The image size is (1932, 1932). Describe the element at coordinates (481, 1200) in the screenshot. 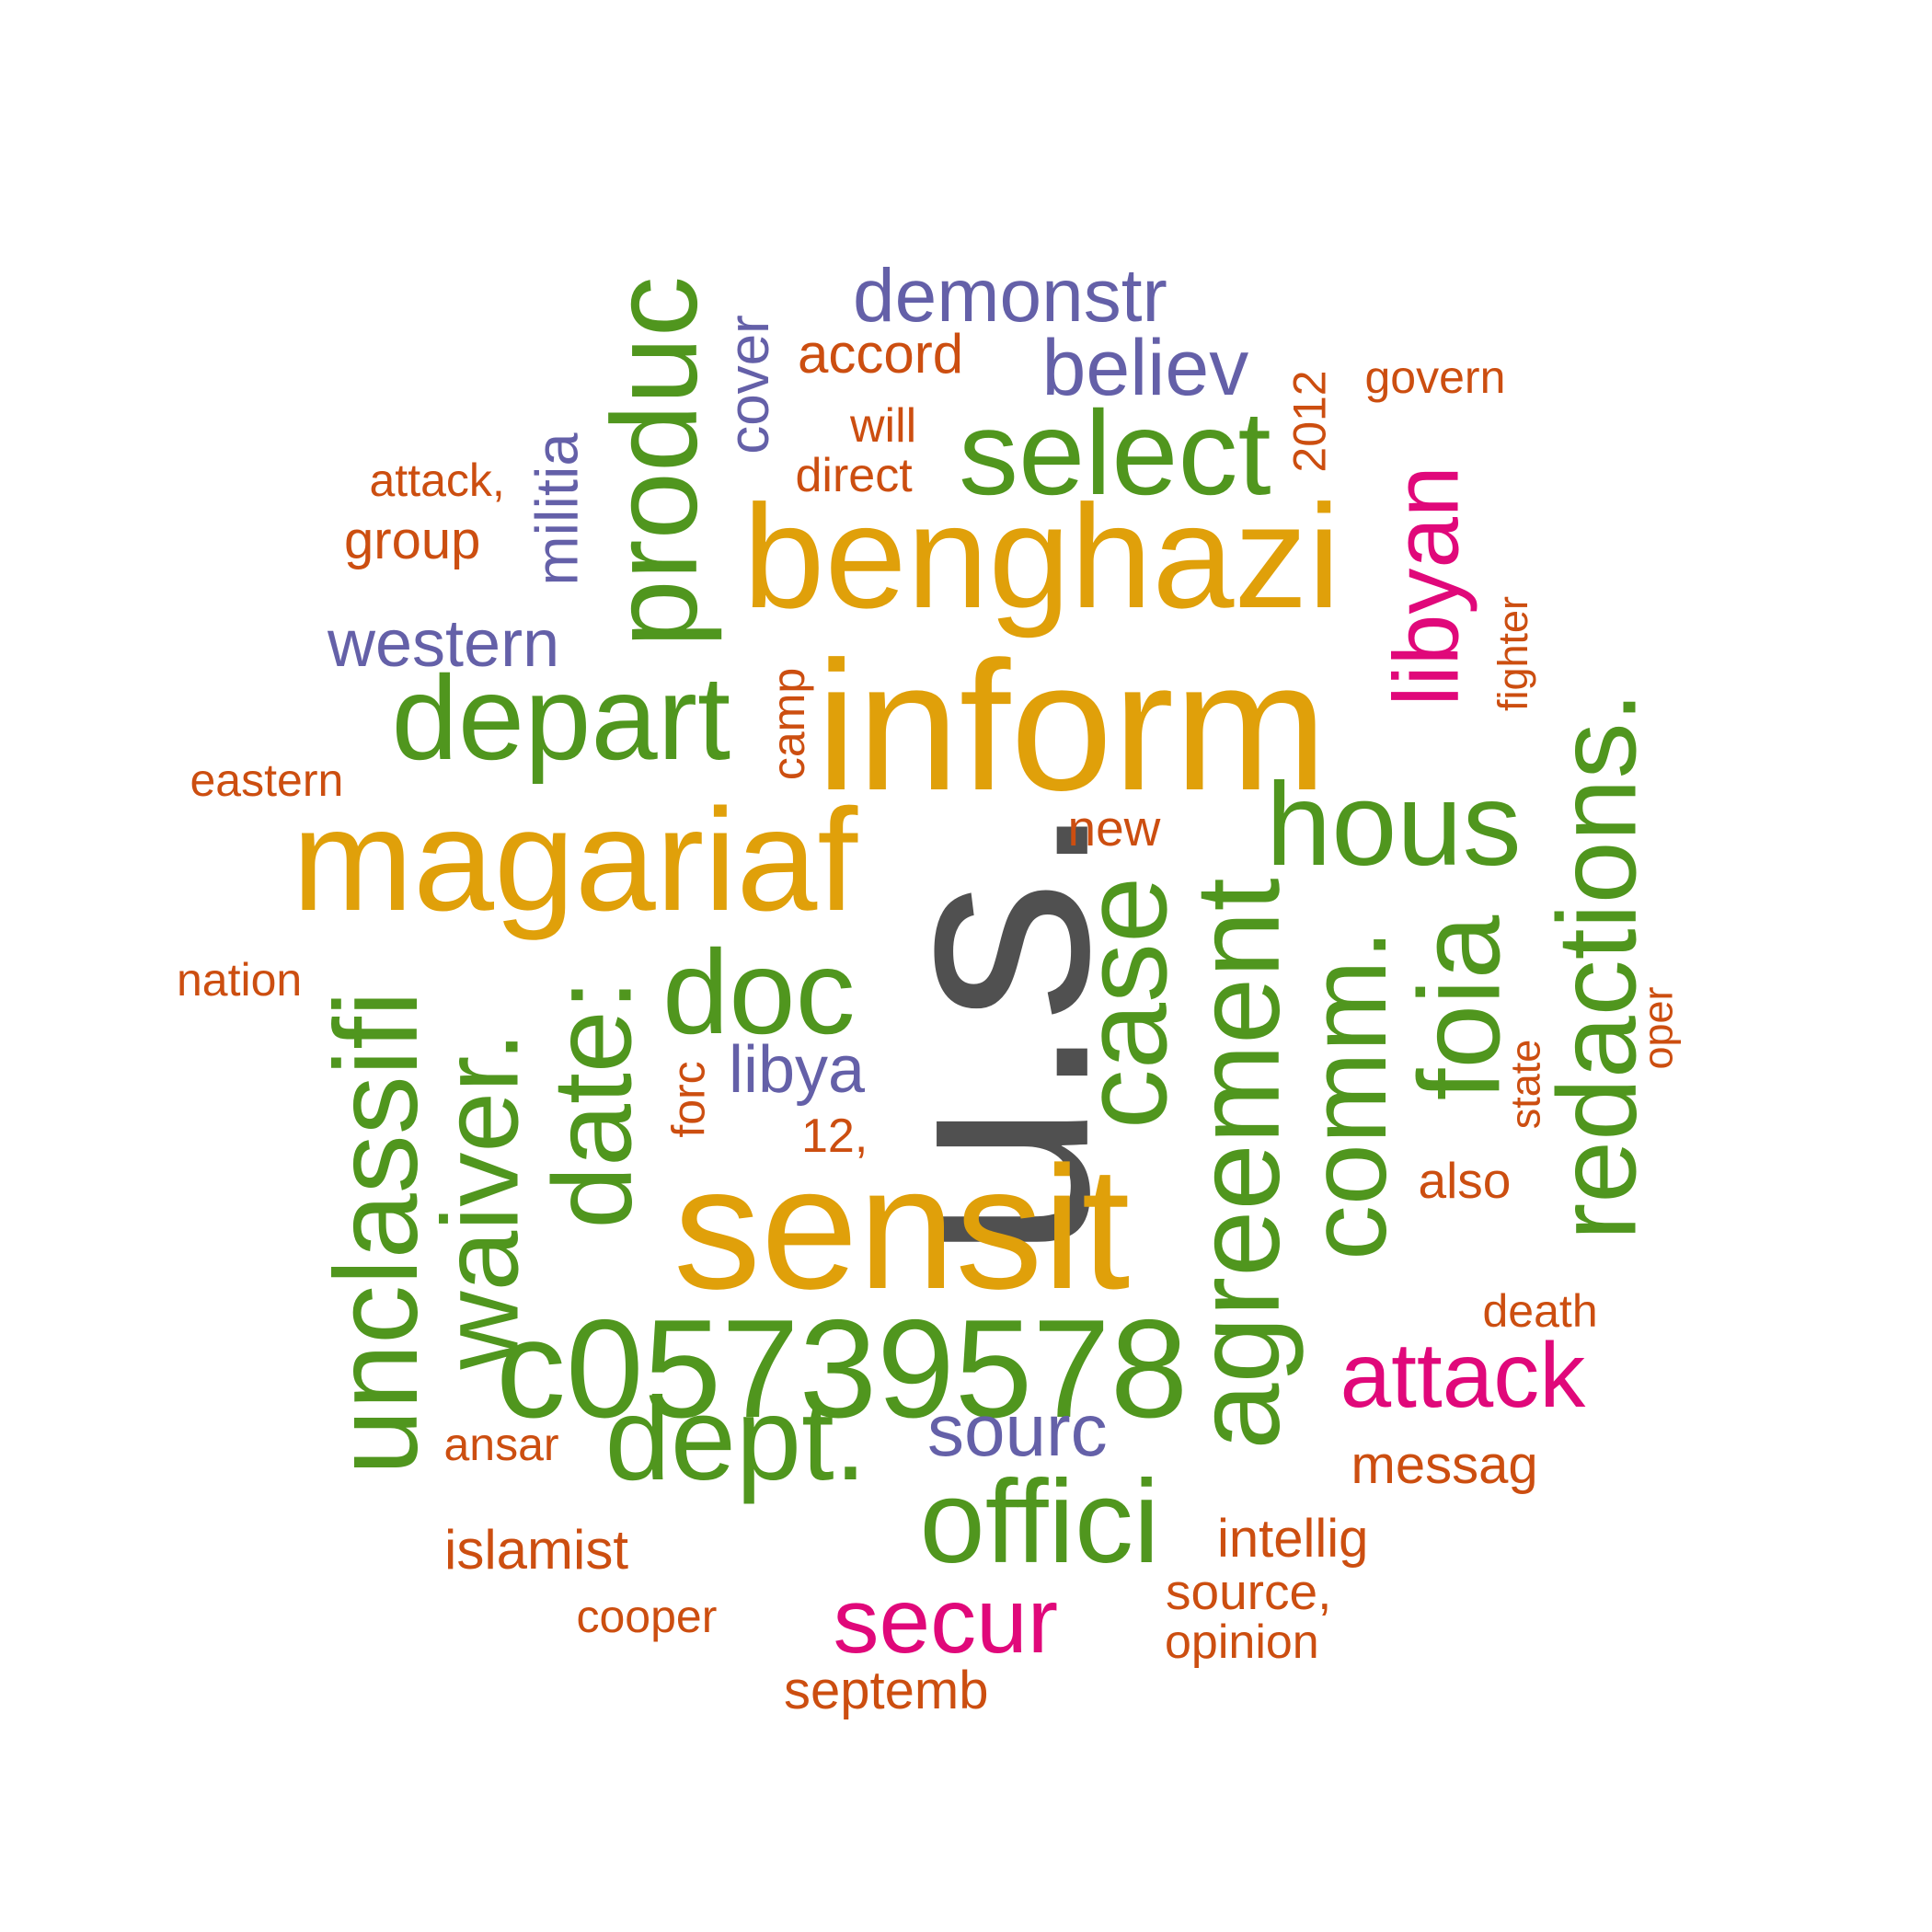

I see `word-waiver: waiver.` at that location.